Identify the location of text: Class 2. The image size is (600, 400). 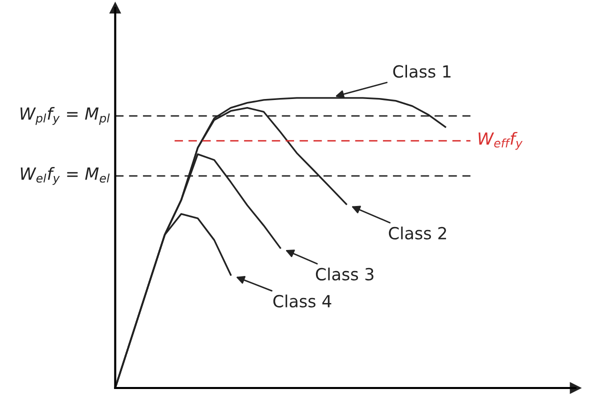
(417, 233).